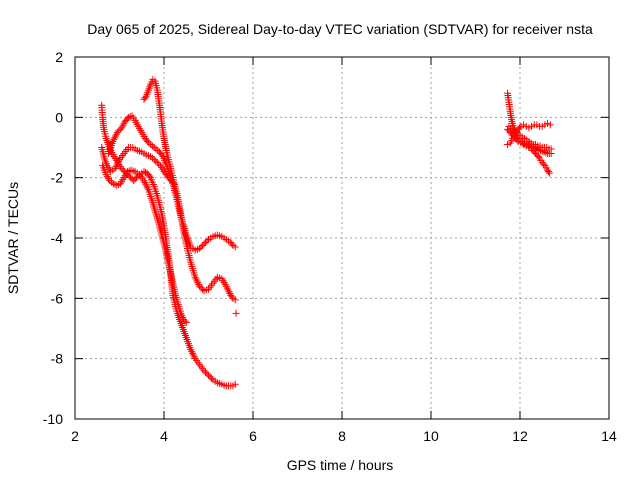  What do you see at coordinates (57, 359) in the screenshot?
I see `y-tick-label: -8` at bounding box center [57, 359].